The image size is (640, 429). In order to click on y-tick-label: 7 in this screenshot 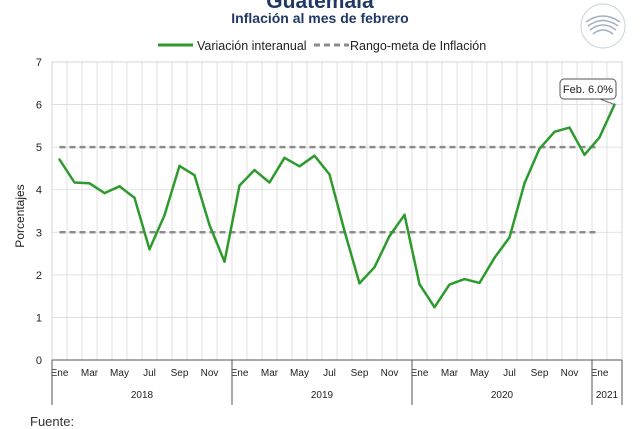, I will do `click(39, 63)`.